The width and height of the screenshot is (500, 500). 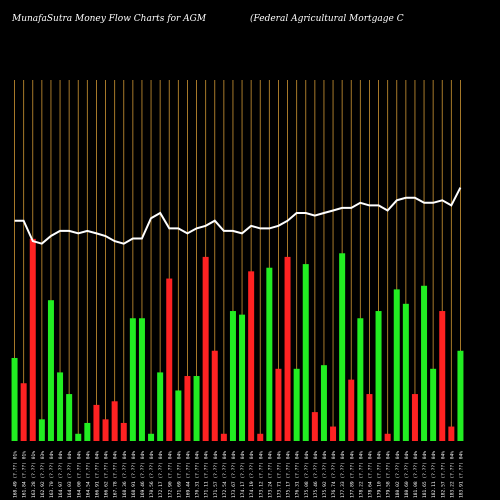 I want to click on x-tick-label: 173.24 (?.??) 04%, so click(x=270, y=474).